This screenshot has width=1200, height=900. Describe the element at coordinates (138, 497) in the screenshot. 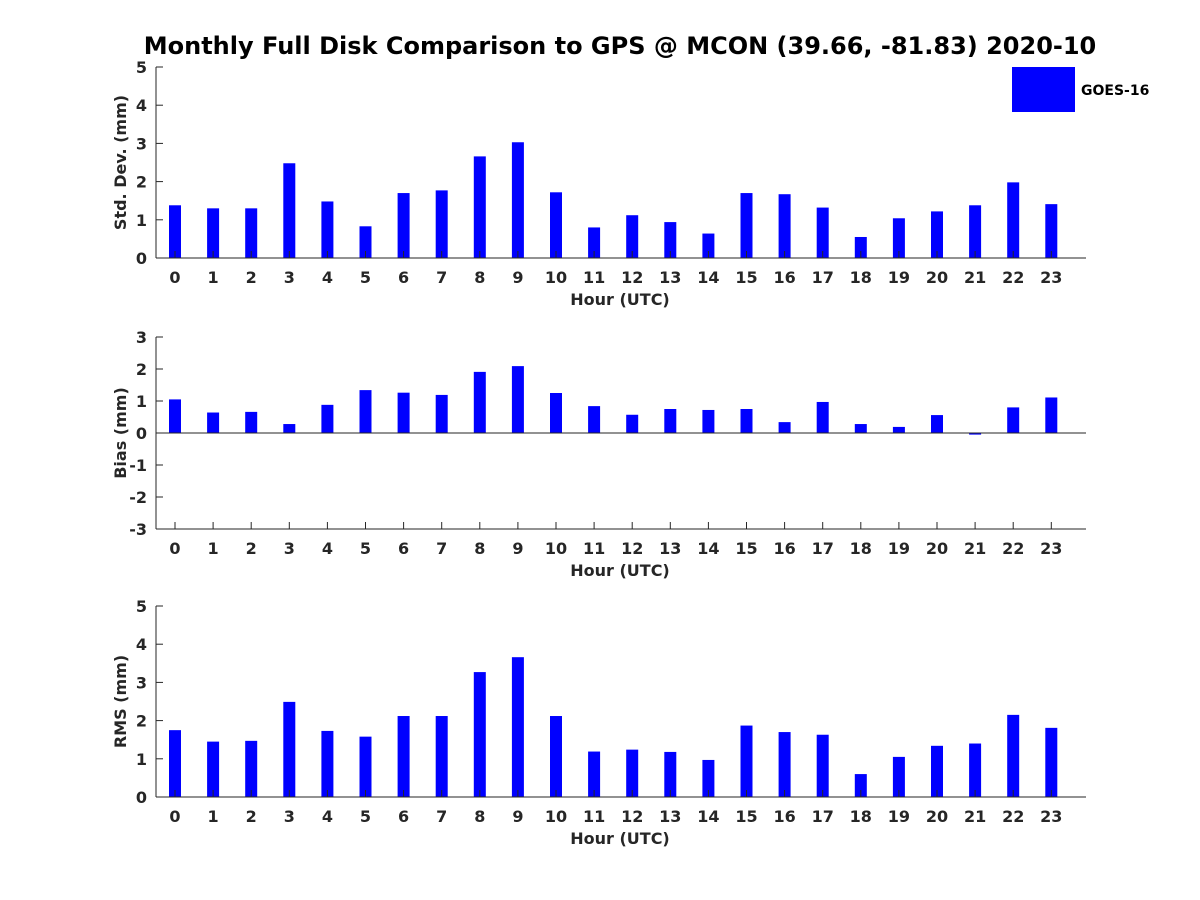

I see `bias-y-tick-label: -2` at that location.